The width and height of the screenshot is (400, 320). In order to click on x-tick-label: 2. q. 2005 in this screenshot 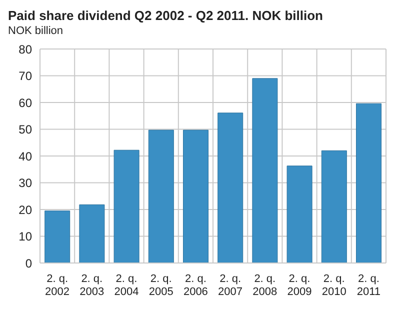, I will do `click(161, 285)`.